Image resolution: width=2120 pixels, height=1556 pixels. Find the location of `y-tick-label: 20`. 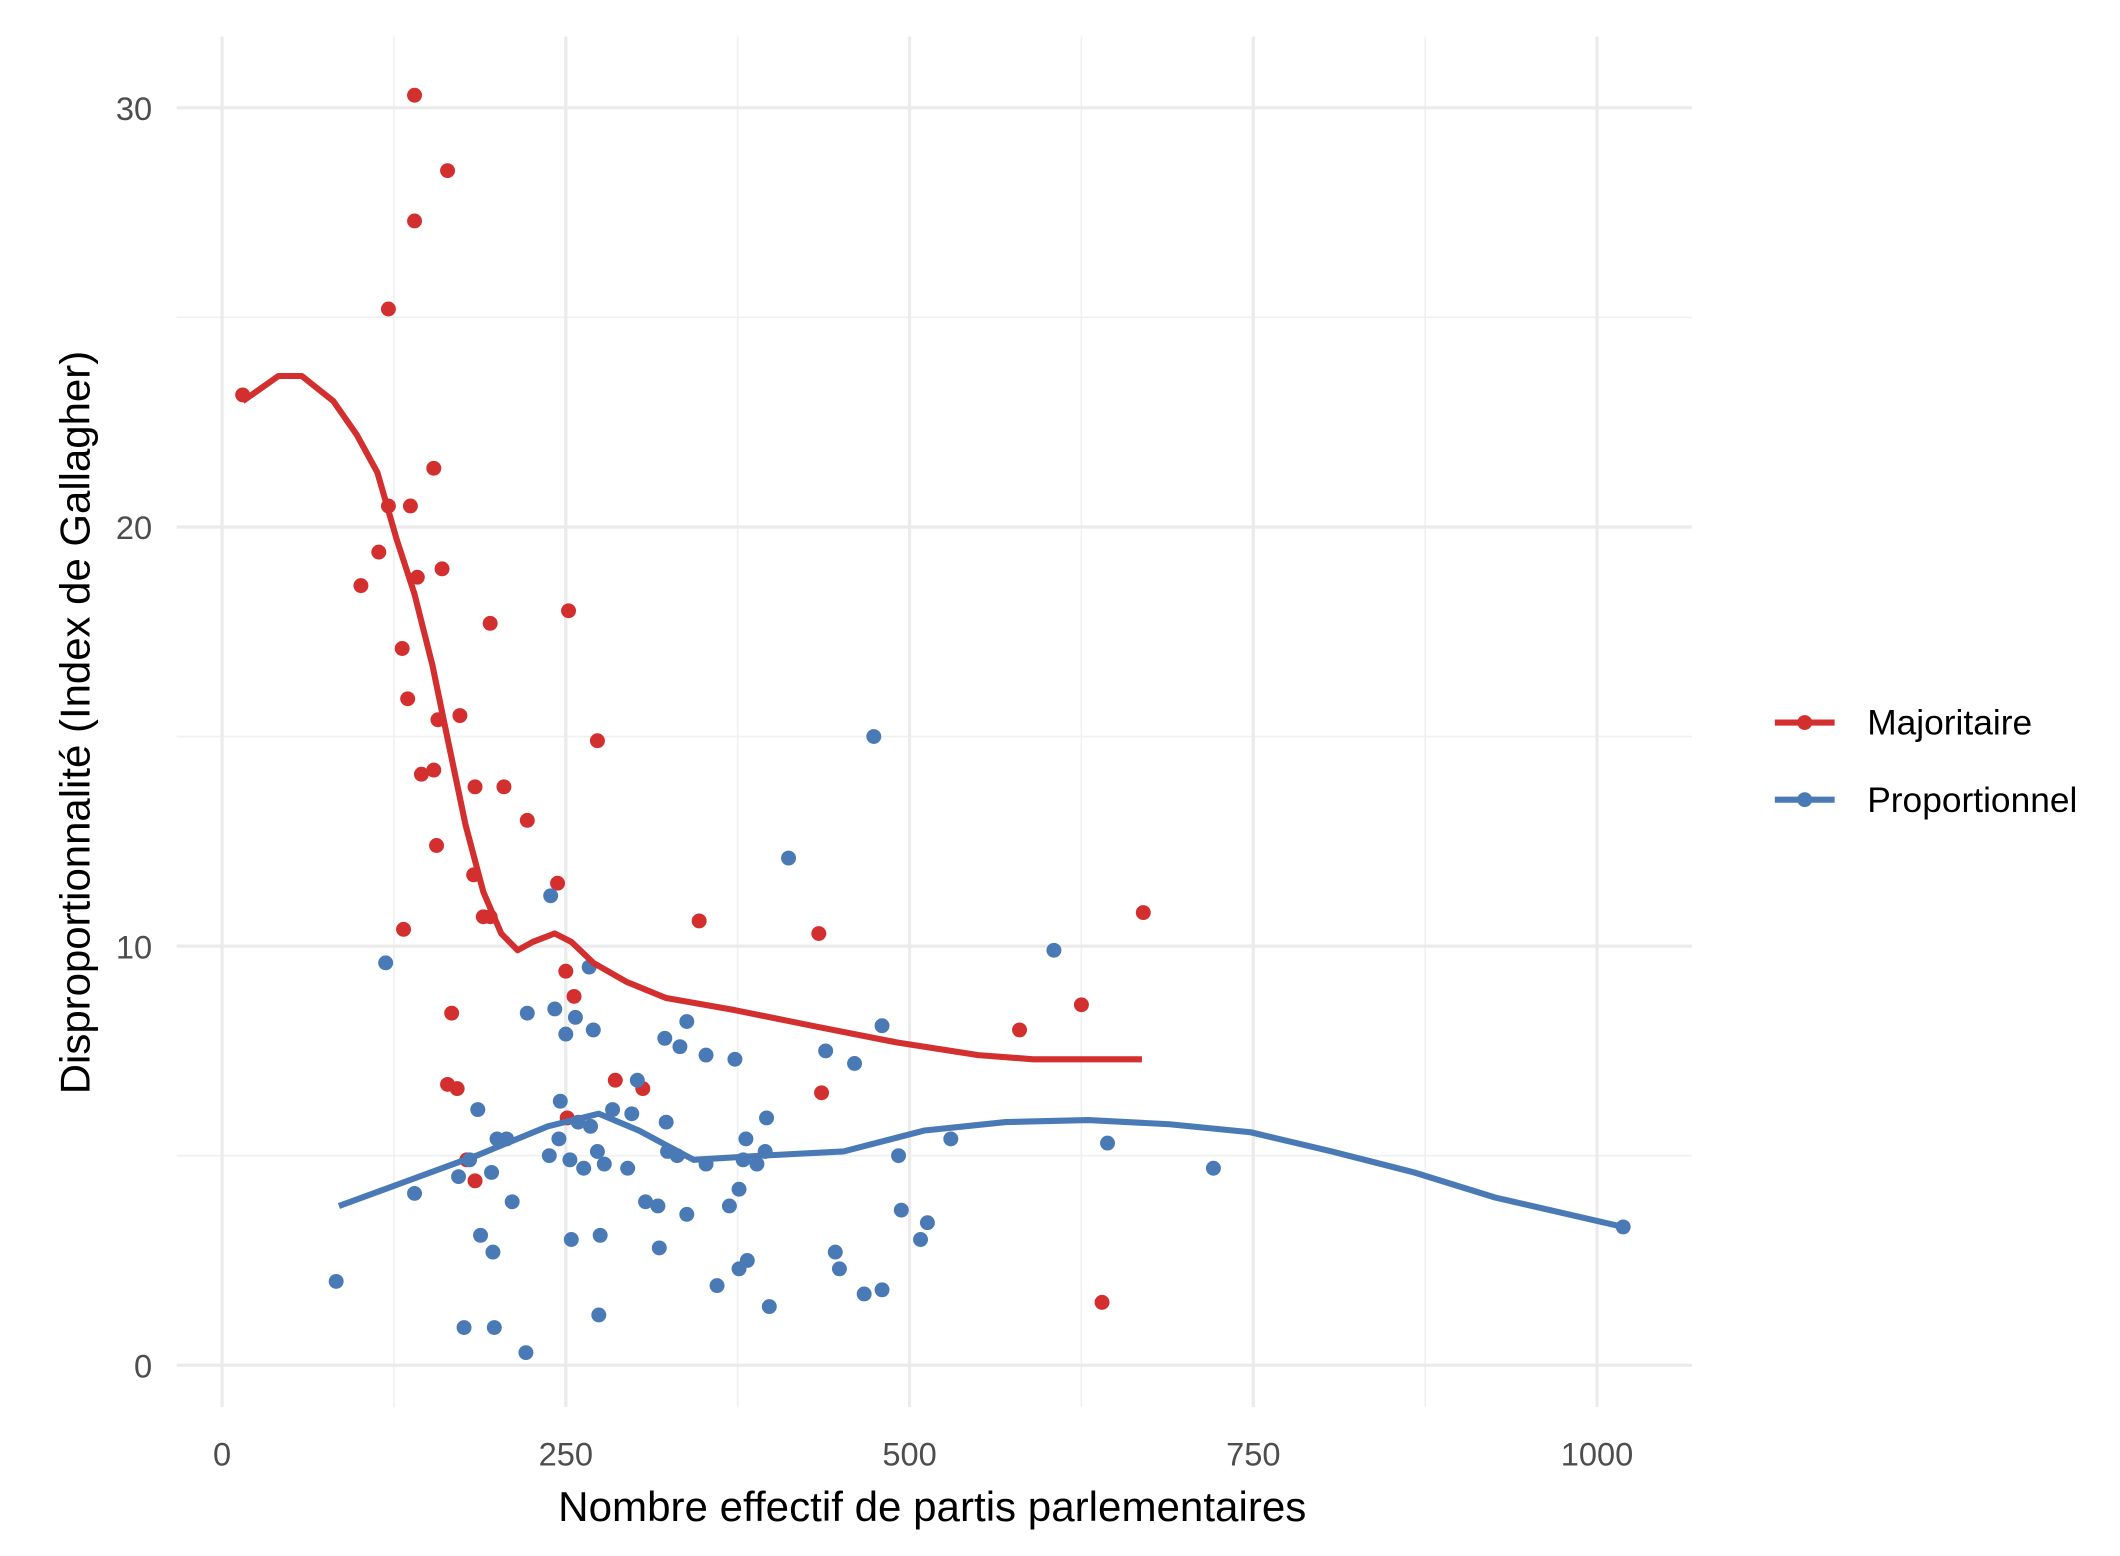

y-tick-label: 20 is located at coordinates (134, 528).